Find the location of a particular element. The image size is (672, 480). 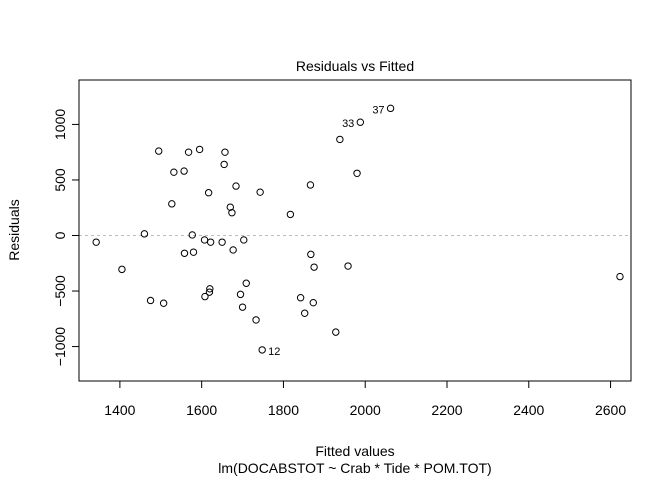

chart-subtitle: lm(DOCABSTOT ~ Crab * Tide * POM.TOT) is located at coordinates (354, 468).